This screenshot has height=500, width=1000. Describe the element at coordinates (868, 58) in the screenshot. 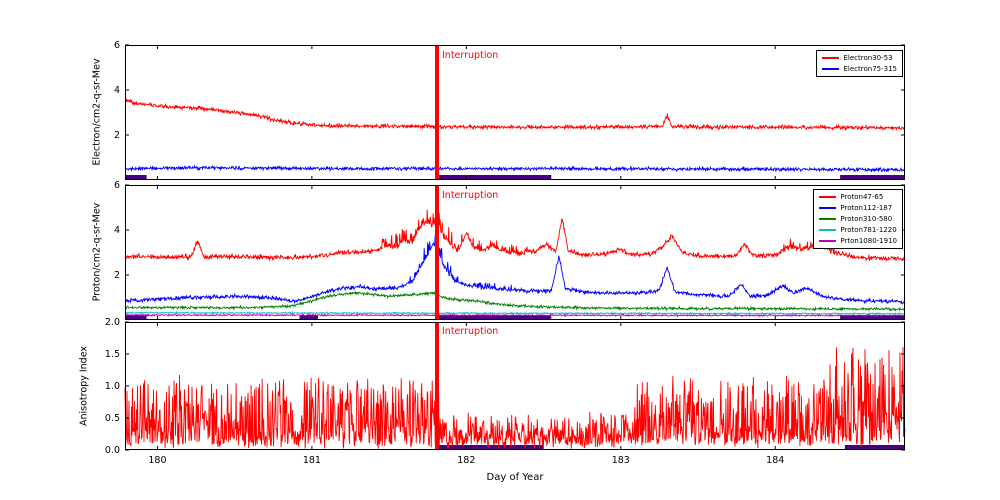

I see `legend-label: Electron30-53` at that location.